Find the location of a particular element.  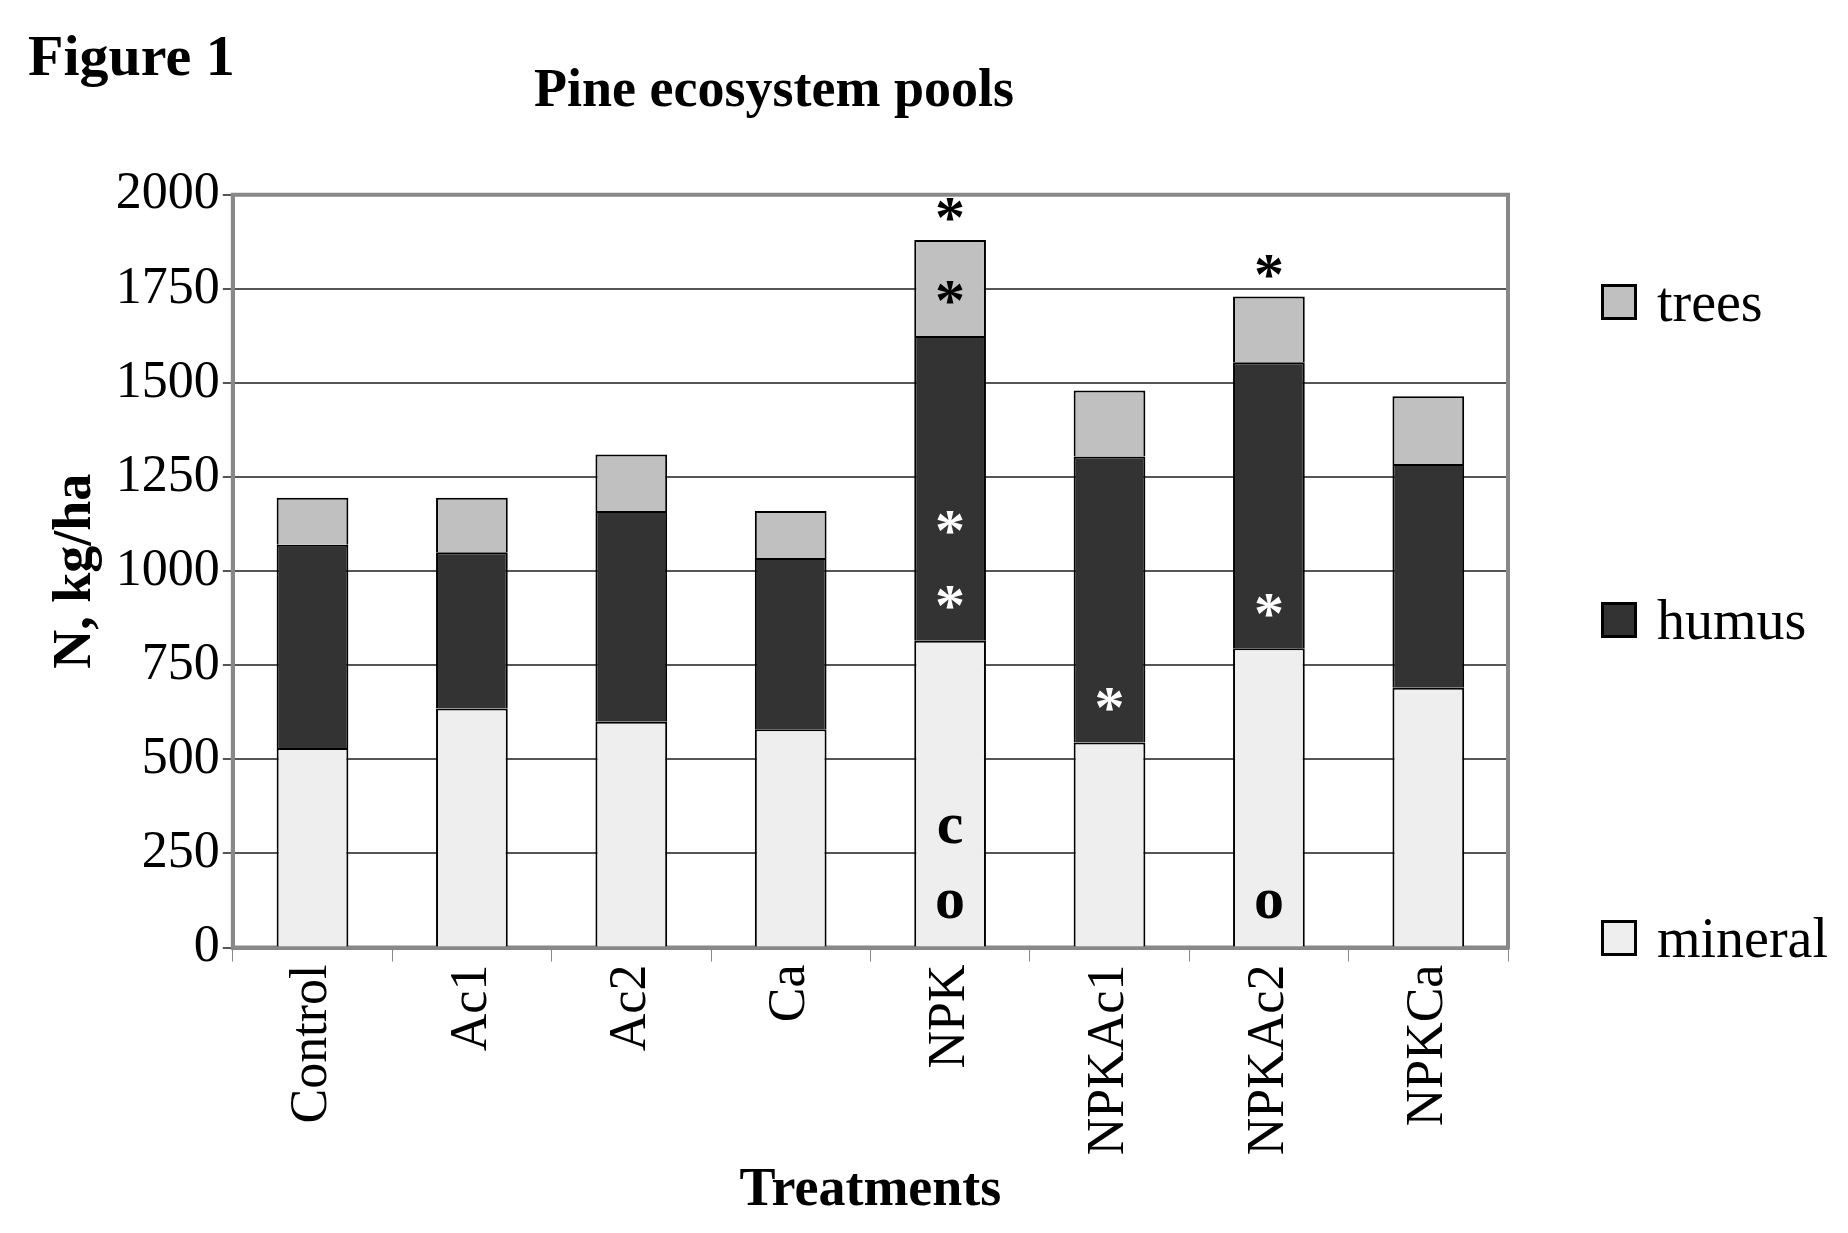

y-tick-label: 0 is located at coordinates (206, 944).